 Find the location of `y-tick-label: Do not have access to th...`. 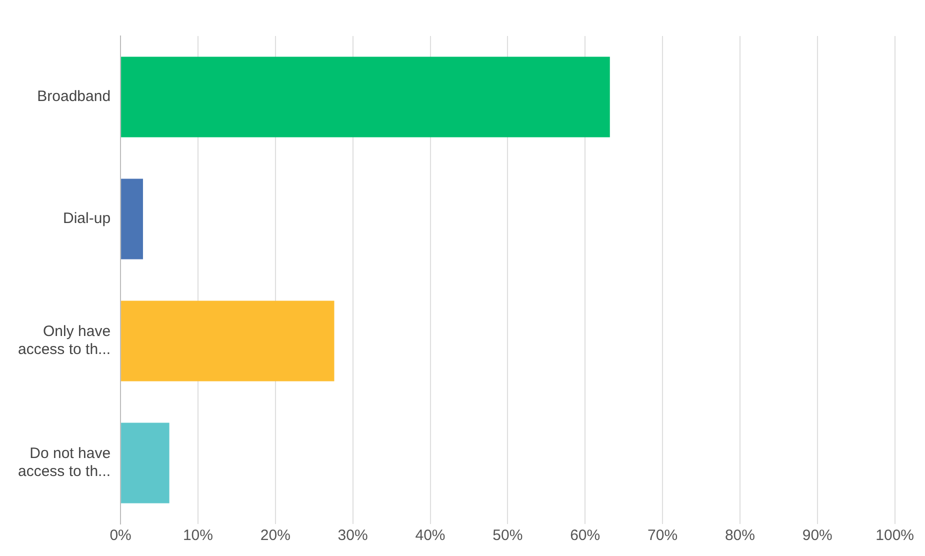

y-tick-label: Do not have access to th... is located at coordinates (64, 462).